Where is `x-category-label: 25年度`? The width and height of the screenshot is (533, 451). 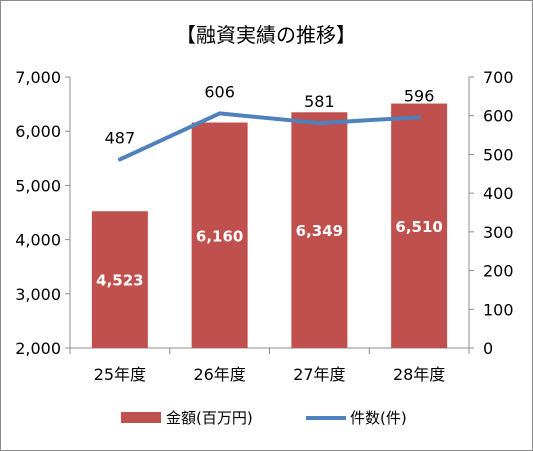
x-category-label: 25年度 is located at coordinates (120, 374).